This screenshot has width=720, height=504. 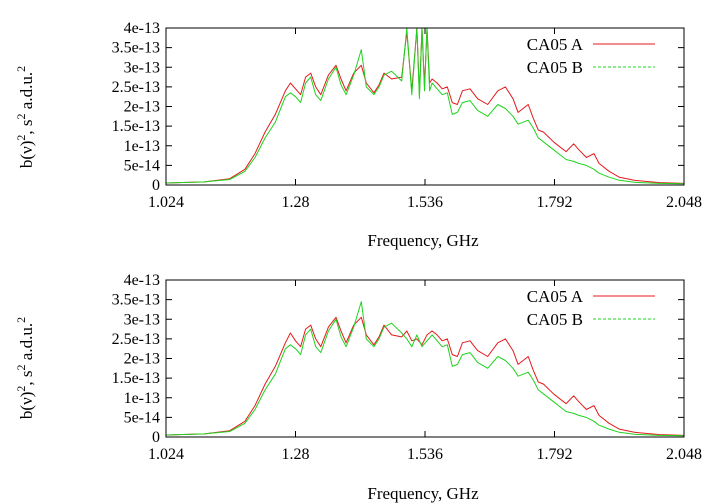 I want to click on ytick-label-bottom: 2.5e-13, so click(x=136, y=339).